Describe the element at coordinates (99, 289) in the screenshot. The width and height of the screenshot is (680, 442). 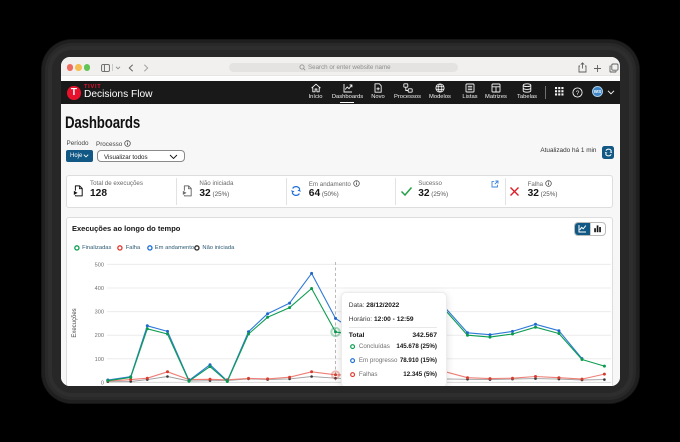
I see `svg-text: 400` at that location.